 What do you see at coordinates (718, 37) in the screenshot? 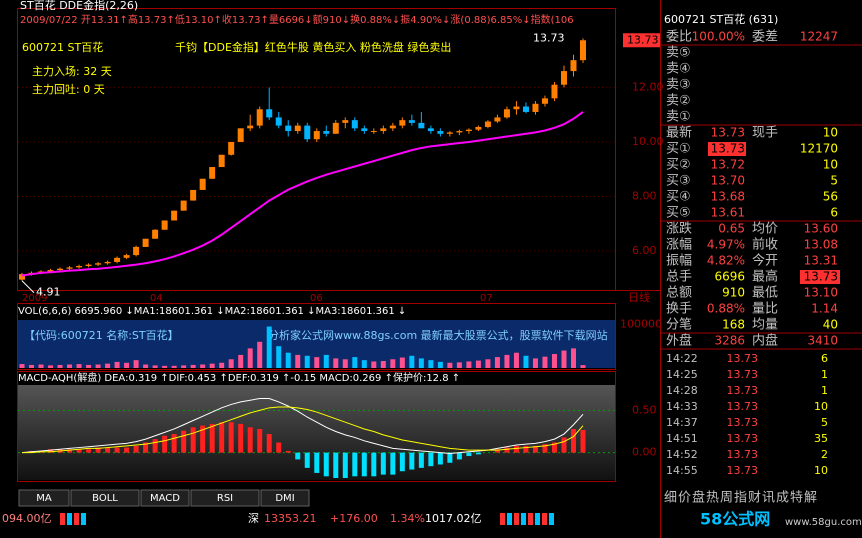
I see `quote-value: 100.00%` at bounding box center [718, 37].